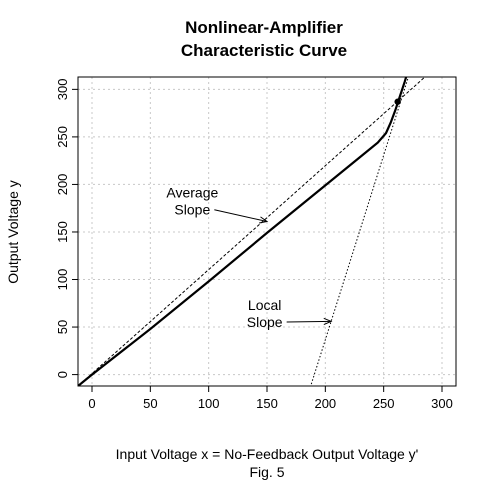  Describe the element at coordinates (264, 27) in the screenshot. I see `chart-title-line-1: Nonlinear-Amplifier` at that location.